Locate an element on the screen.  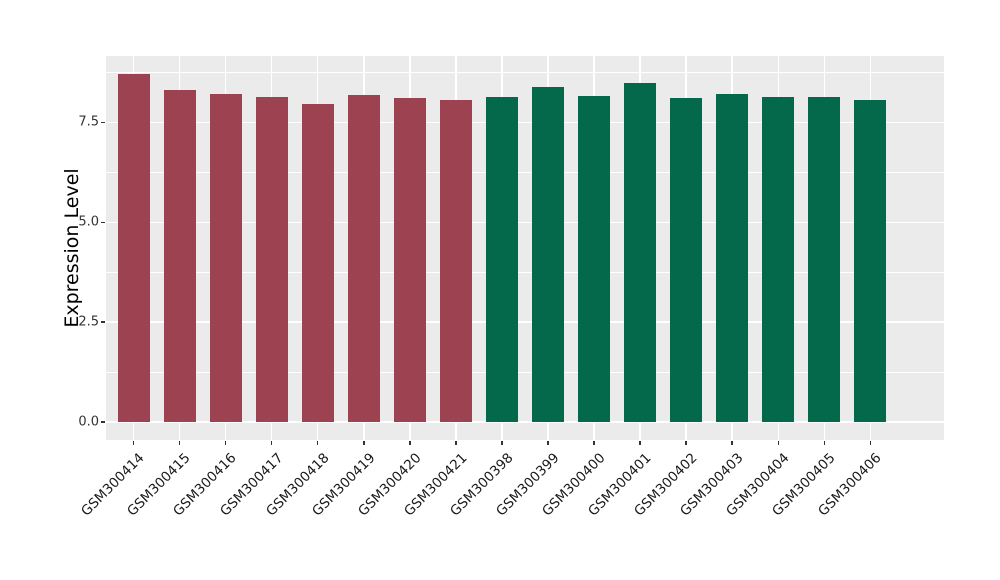
bar-GSM300399 is located at coordinates (548, 254).